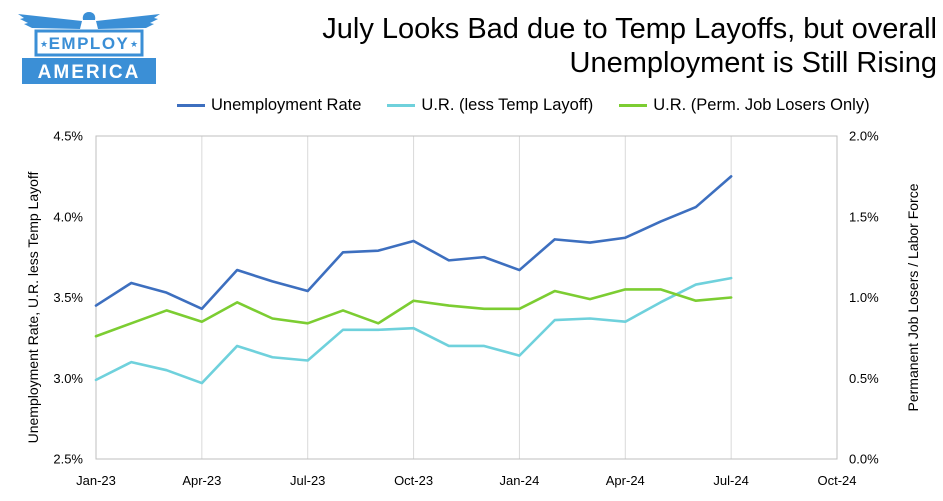 The height and width of the screenshot is (501, 943). What do you see at coordinates (753, 63) in the screenshot?
I see `chart-title-line2: Unemployment is Still Rising` at bounding box center [753, 63].